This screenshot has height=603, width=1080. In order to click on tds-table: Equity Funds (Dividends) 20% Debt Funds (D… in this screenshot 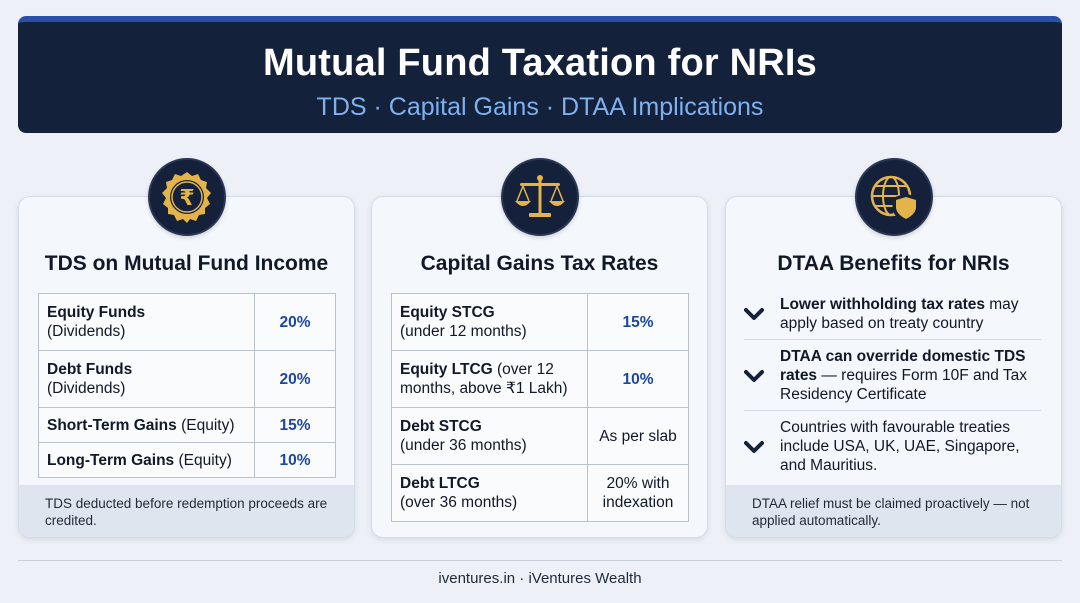, I will do `click(187, 385)`.